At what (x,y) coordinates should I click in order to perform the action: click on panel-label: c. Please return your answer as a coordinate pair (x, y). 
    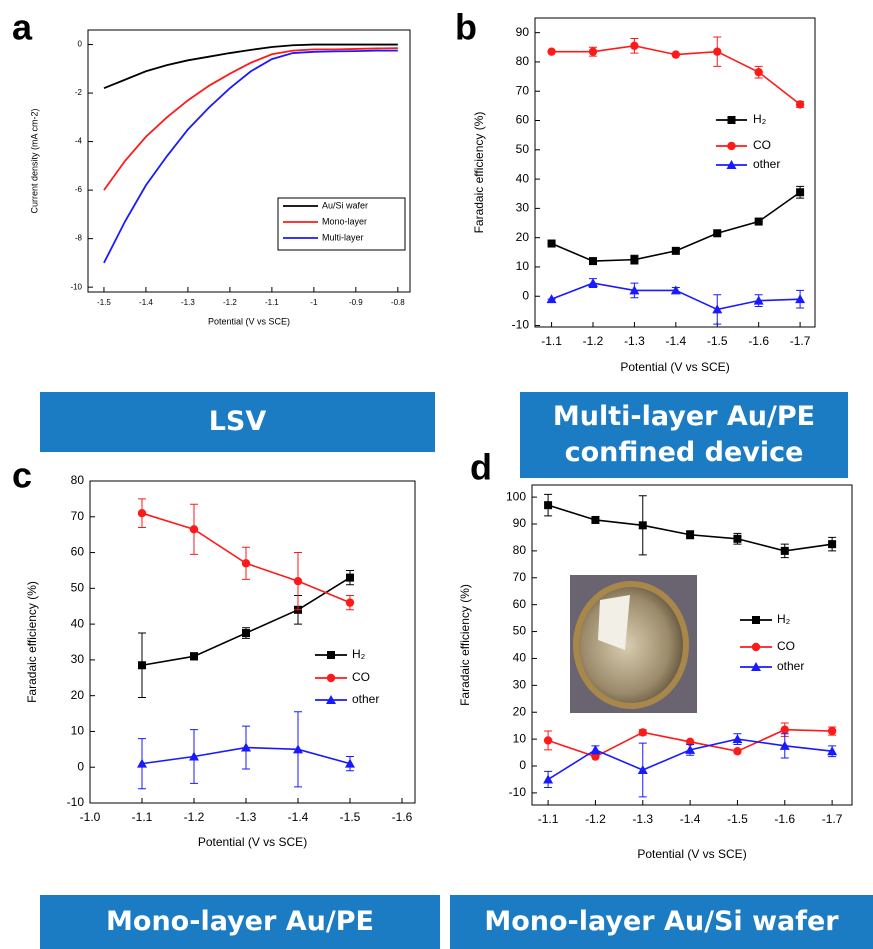
    Looking at the image, I should click on (22, 475).